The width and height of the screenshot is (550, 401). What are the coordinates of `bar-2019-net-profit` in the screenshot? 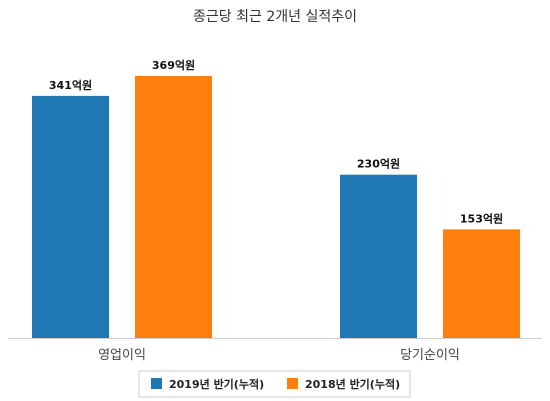 It's located at (378, 256).